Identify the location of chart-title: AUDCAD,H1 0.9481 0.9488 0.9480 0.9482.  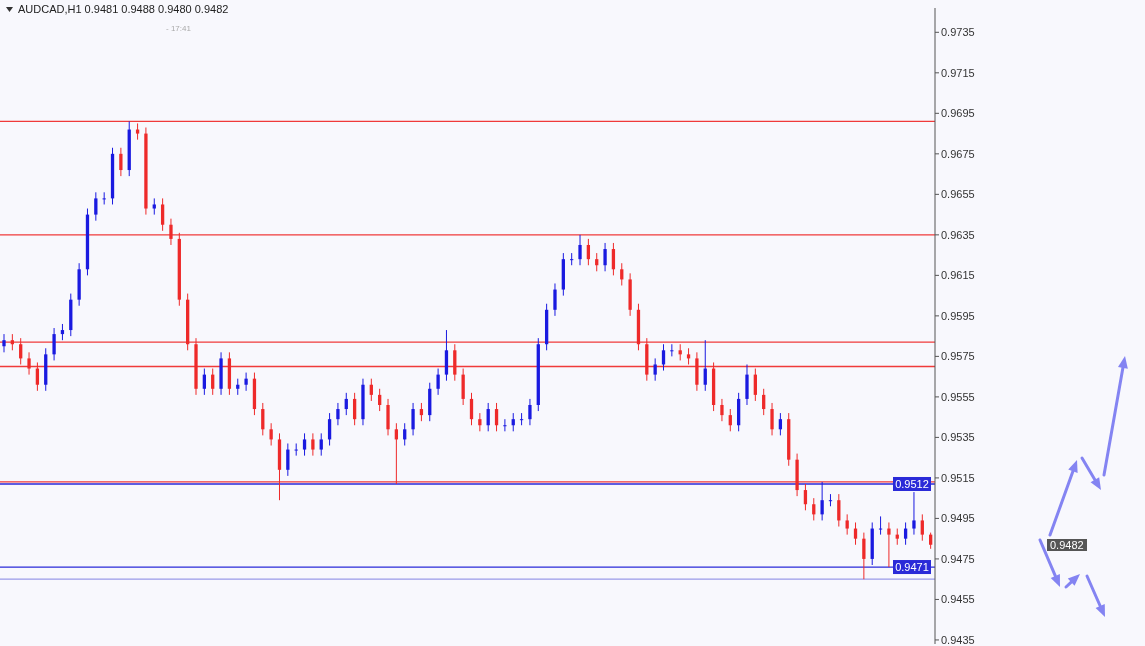
(123, 9).